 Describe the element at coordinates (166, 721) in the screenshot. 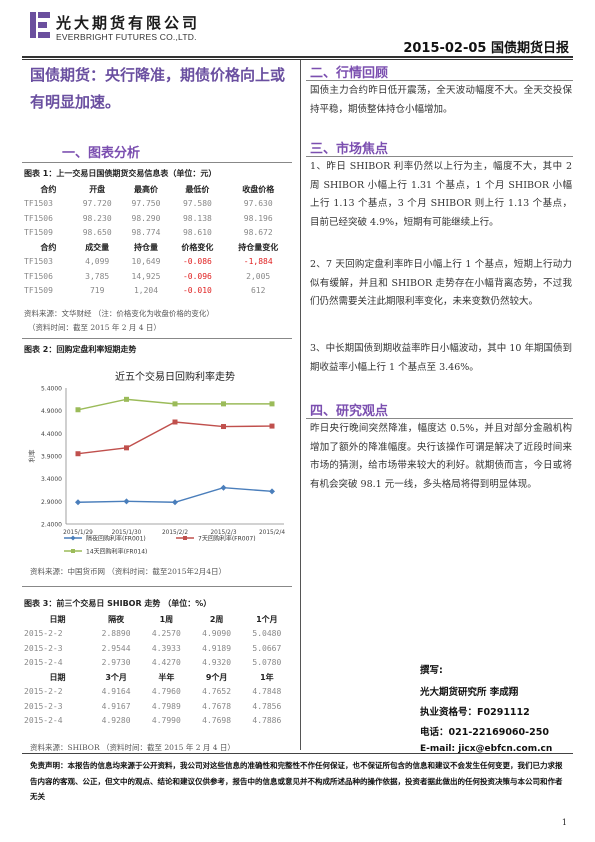

I see `table-cell: 4.7990` at that location.